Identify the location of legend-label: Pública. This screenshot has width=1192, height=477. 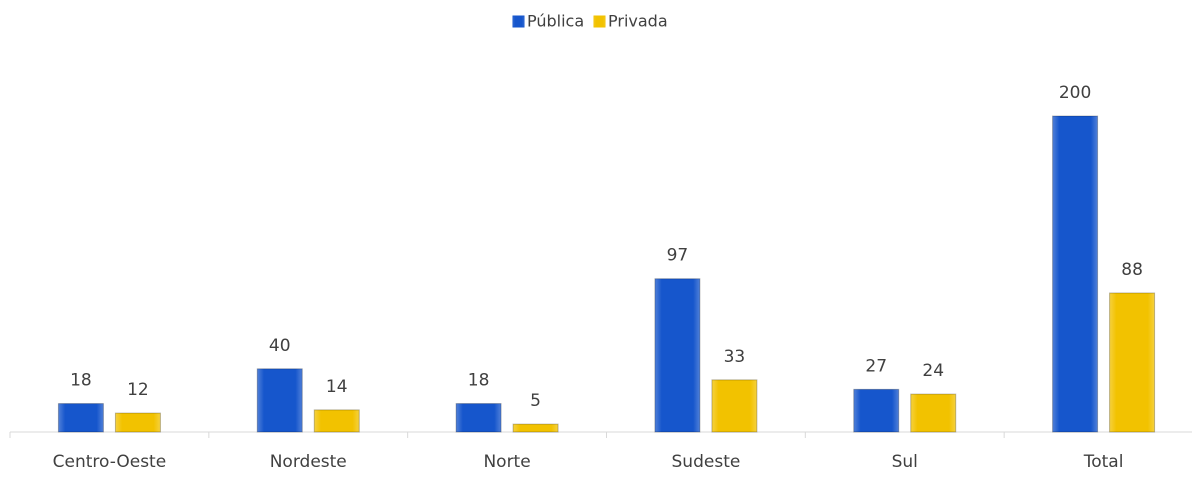
(555, 21).